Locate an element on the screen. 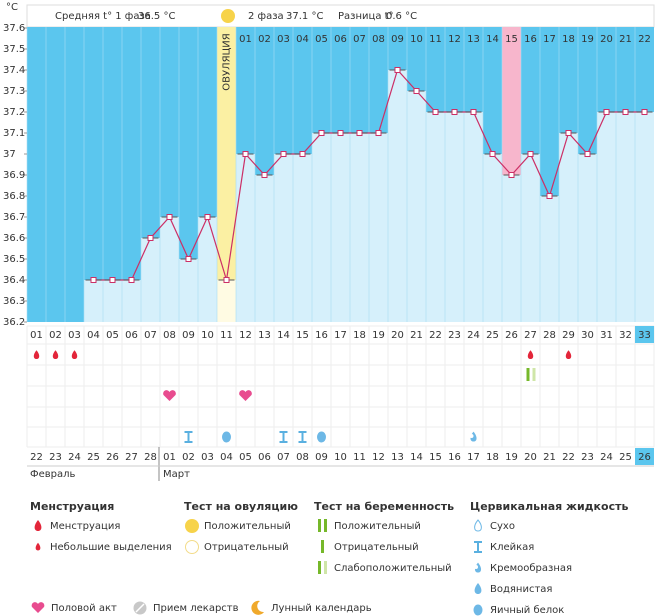 Image resolution: width=663 pixels, height=616 pixels. dpo-label: 06 is located at coordinates (340, 39).